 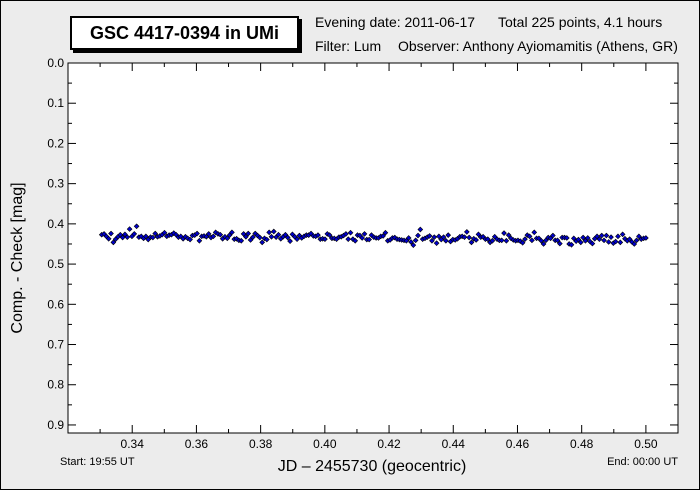 What do you see at coordinates (184, 33) in the screenshot?
I see `chart-title: GSC 4417-0394 in UMi` at bounding box center [184, 33].